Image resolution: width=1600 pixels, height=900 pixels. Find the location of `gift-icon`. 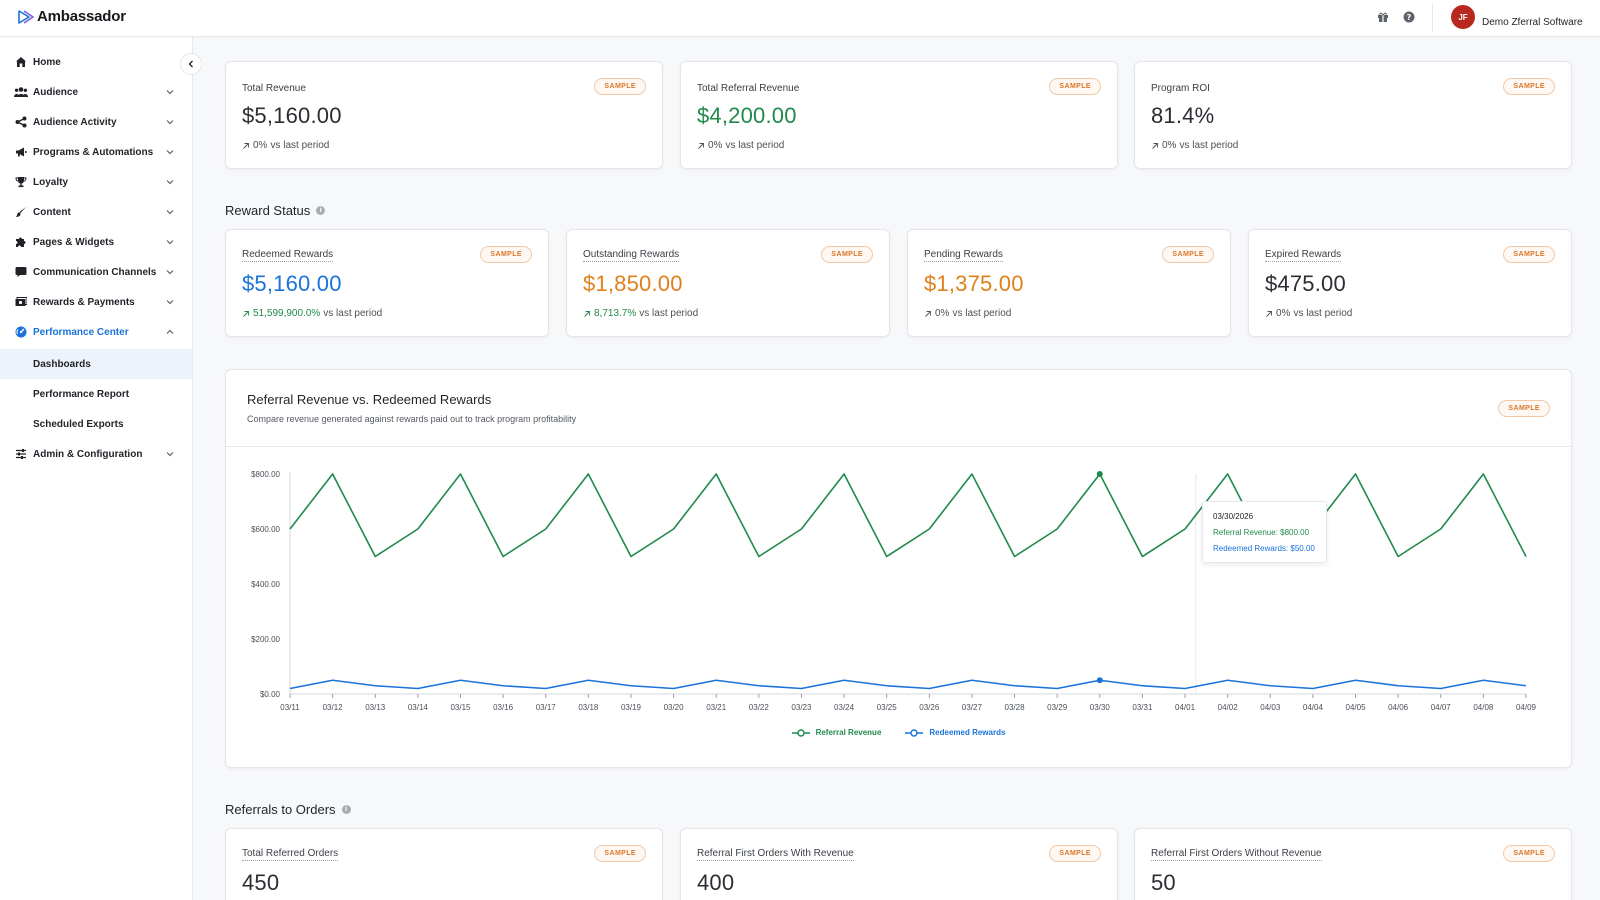

gift-icon is located at coordinates (1383, 17).